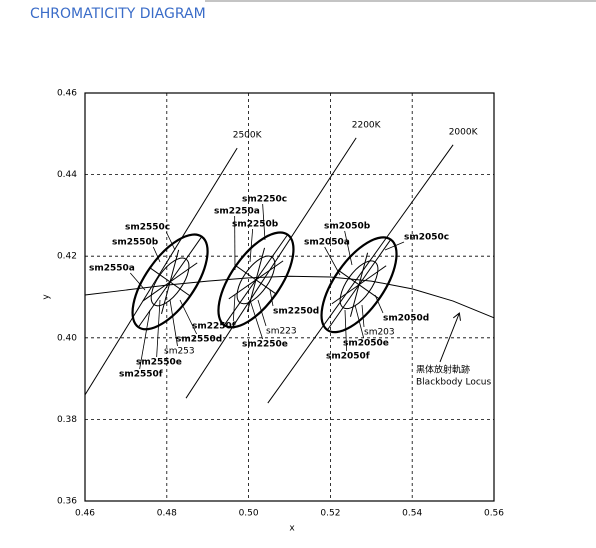 Image resolution: width=596 pixels, height=548 pixels. I want to click on sample-label: sm2550b, so click(135, 243).